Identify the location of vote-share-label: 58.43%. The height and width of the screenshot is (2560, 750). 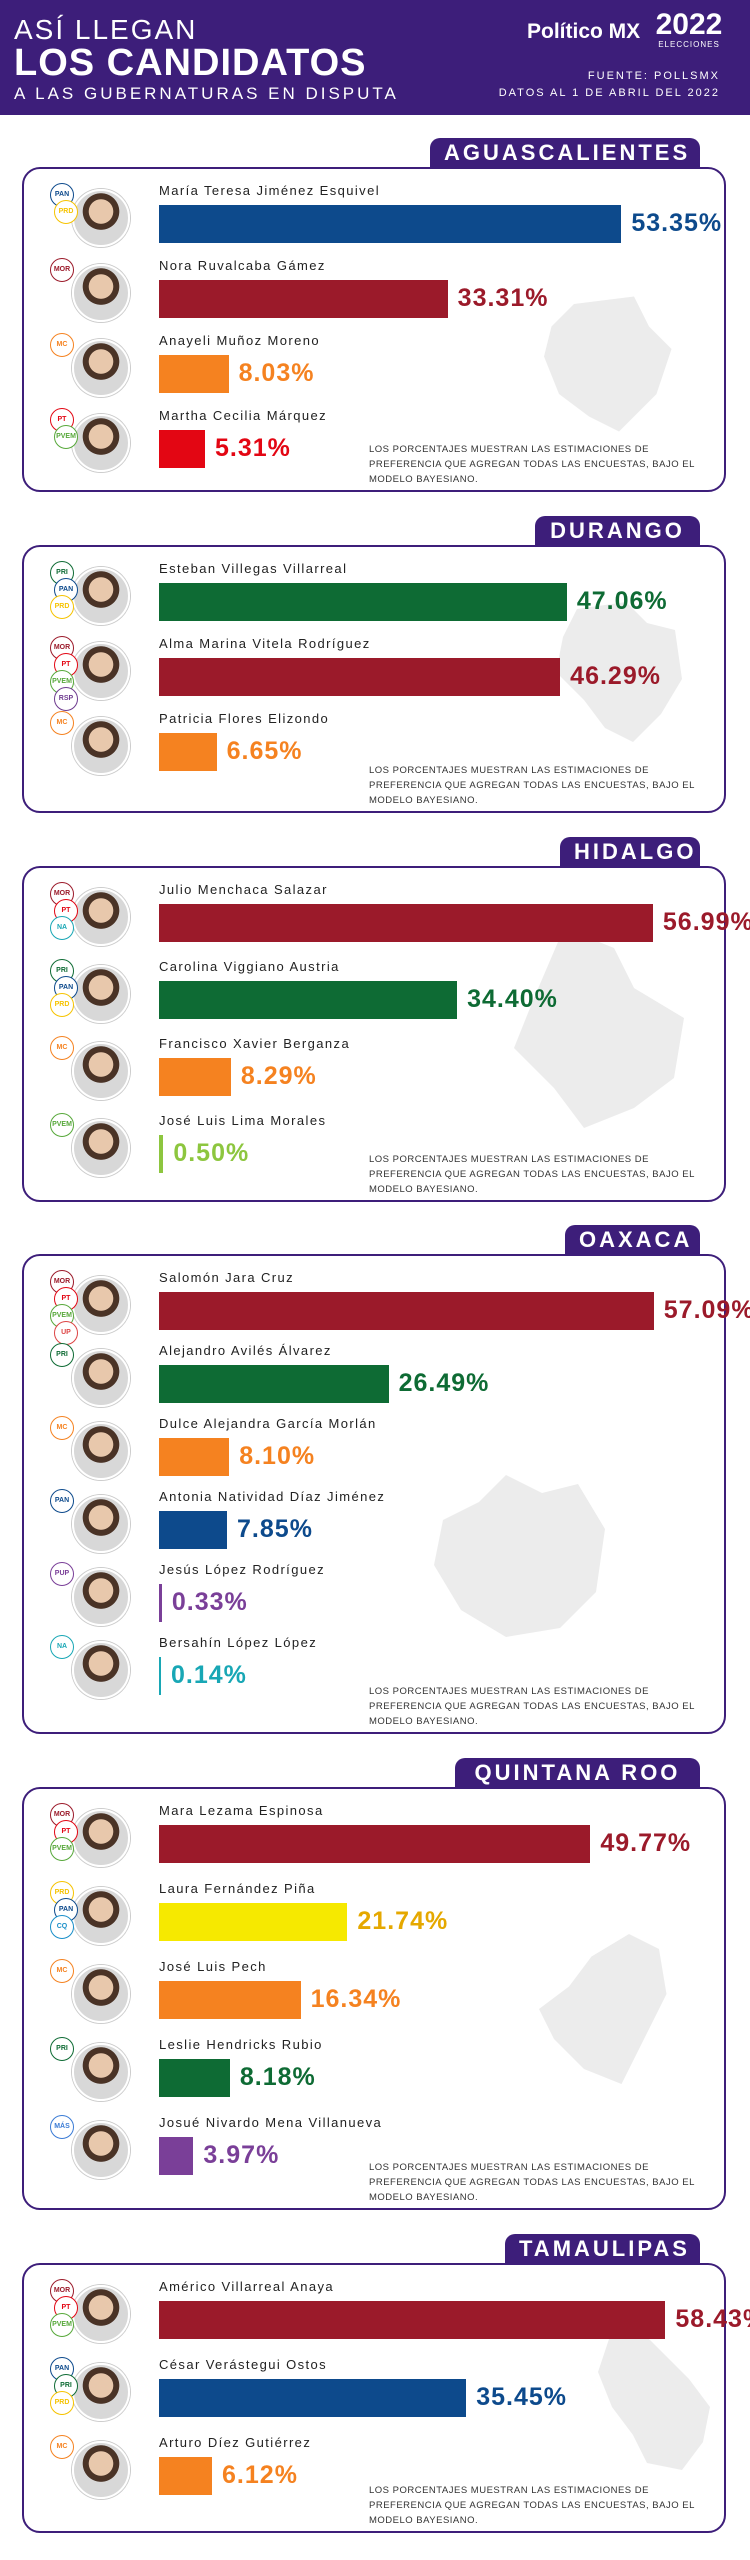
(712, 2319).